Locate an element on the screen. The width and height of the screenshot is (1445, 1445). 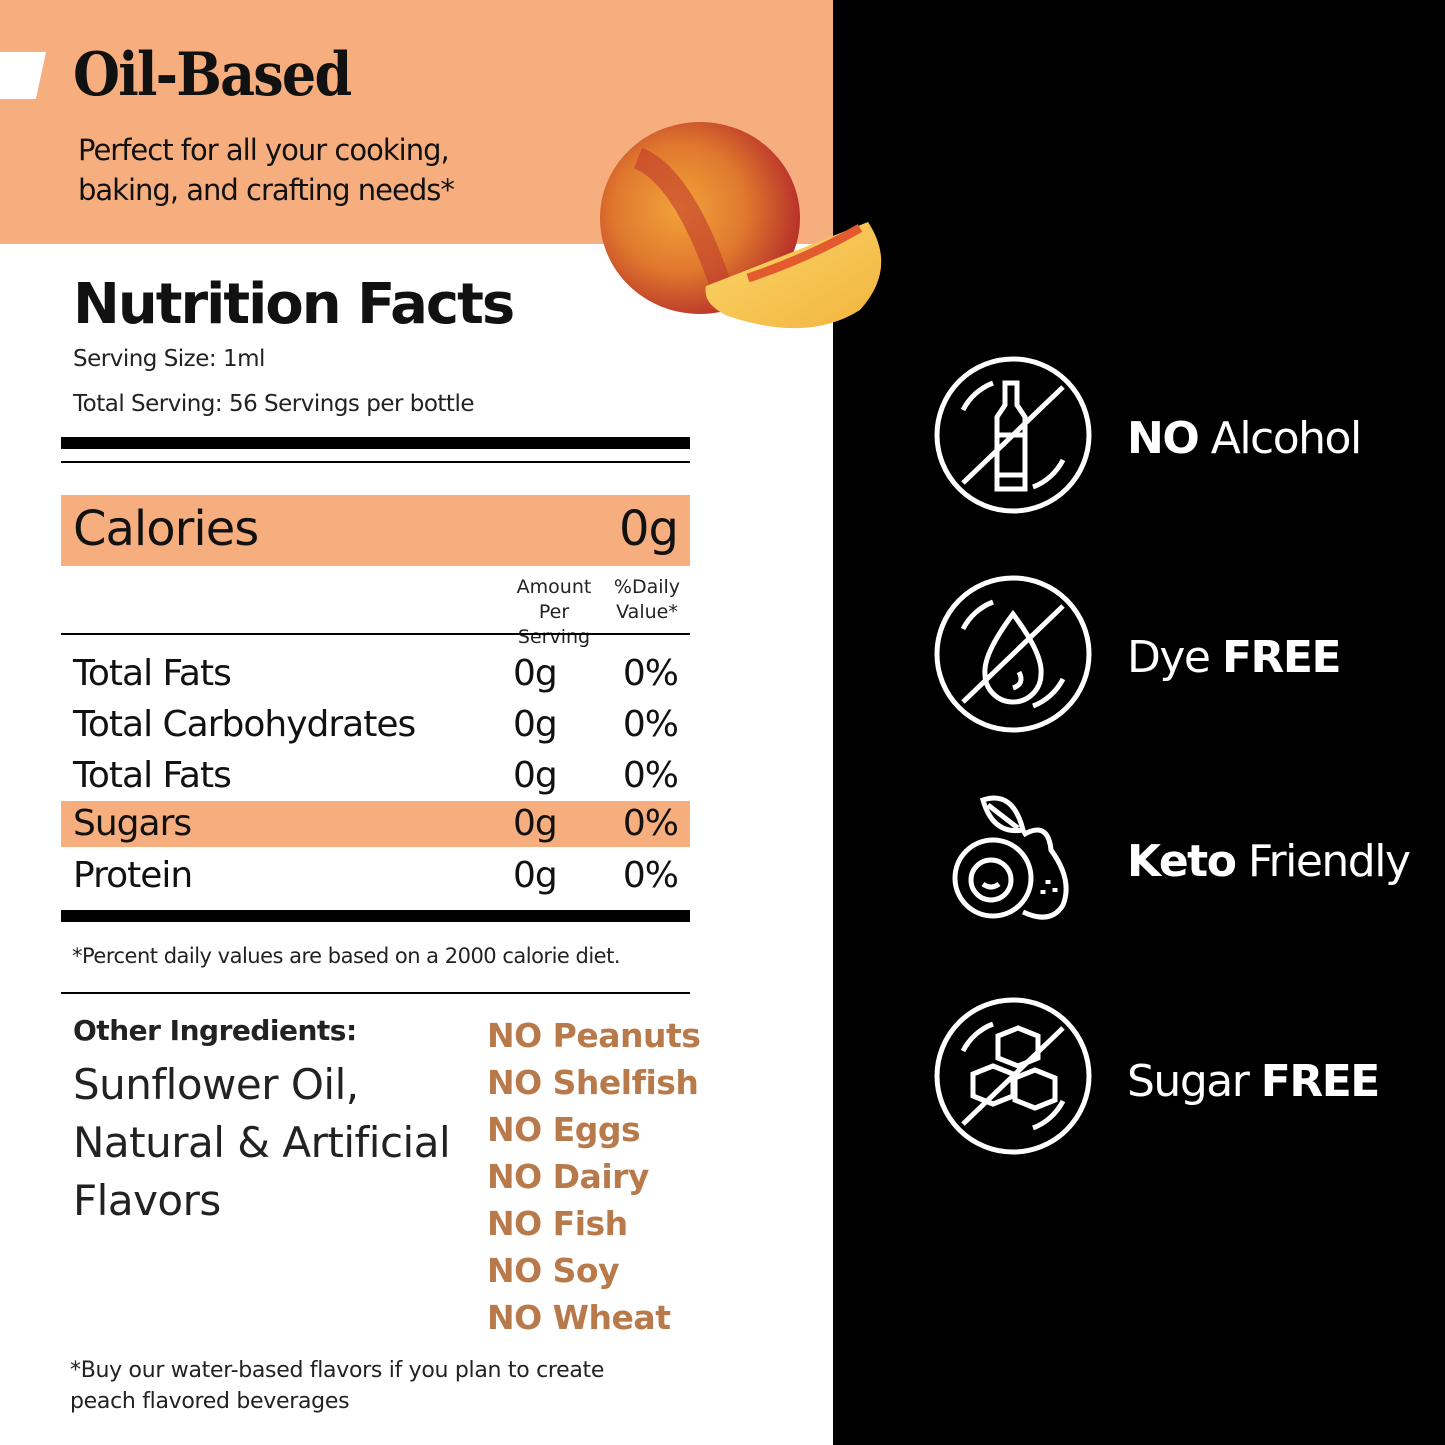
allergen-item: NO Soy is located at coordinates (553, 1270).